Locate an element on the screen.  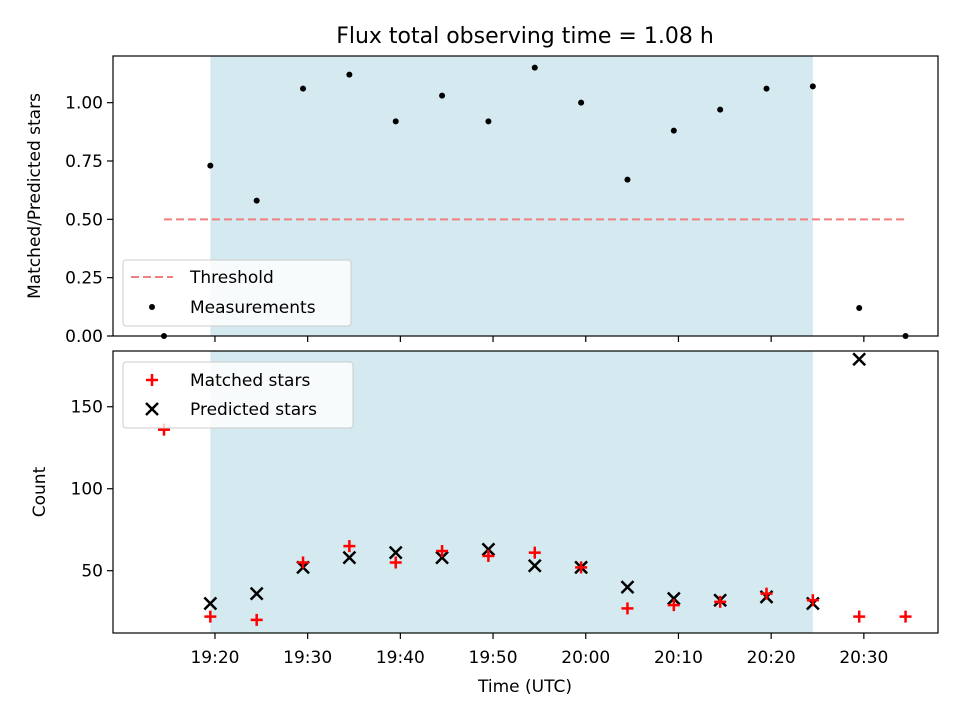
legend-measurements-swatch is located at coordinates (152, 307).